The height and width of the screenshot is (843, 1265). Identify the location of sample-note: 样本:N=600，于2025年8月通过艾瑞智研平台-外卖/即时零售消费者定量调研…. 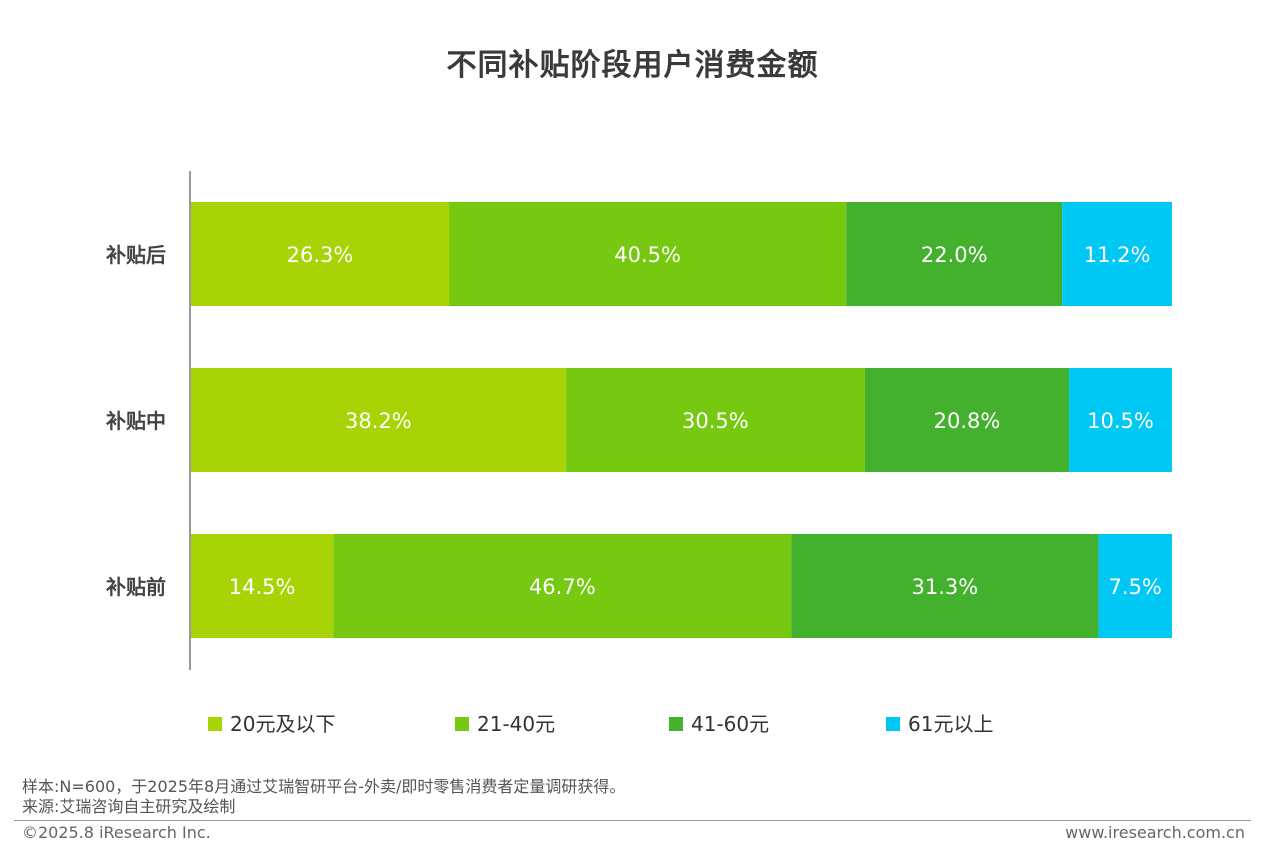
(324, 786).